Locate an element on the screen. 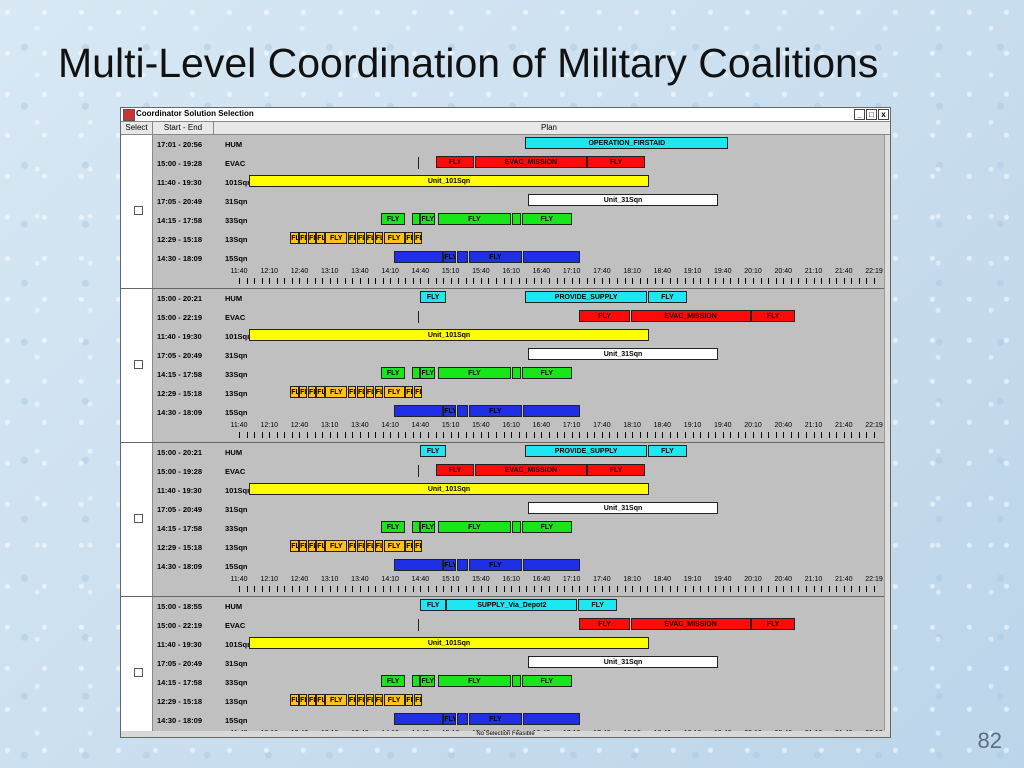  minimize-button: _ is located at coordinates (859, 114).